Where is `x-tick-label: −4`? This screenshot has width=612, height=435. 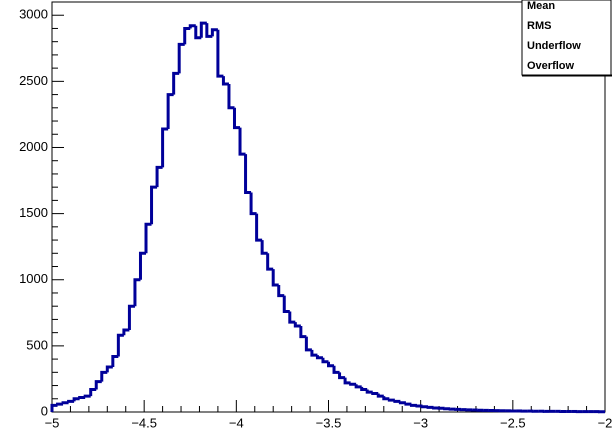 x-tick-label: −4 is located at coordinates (236, 422).